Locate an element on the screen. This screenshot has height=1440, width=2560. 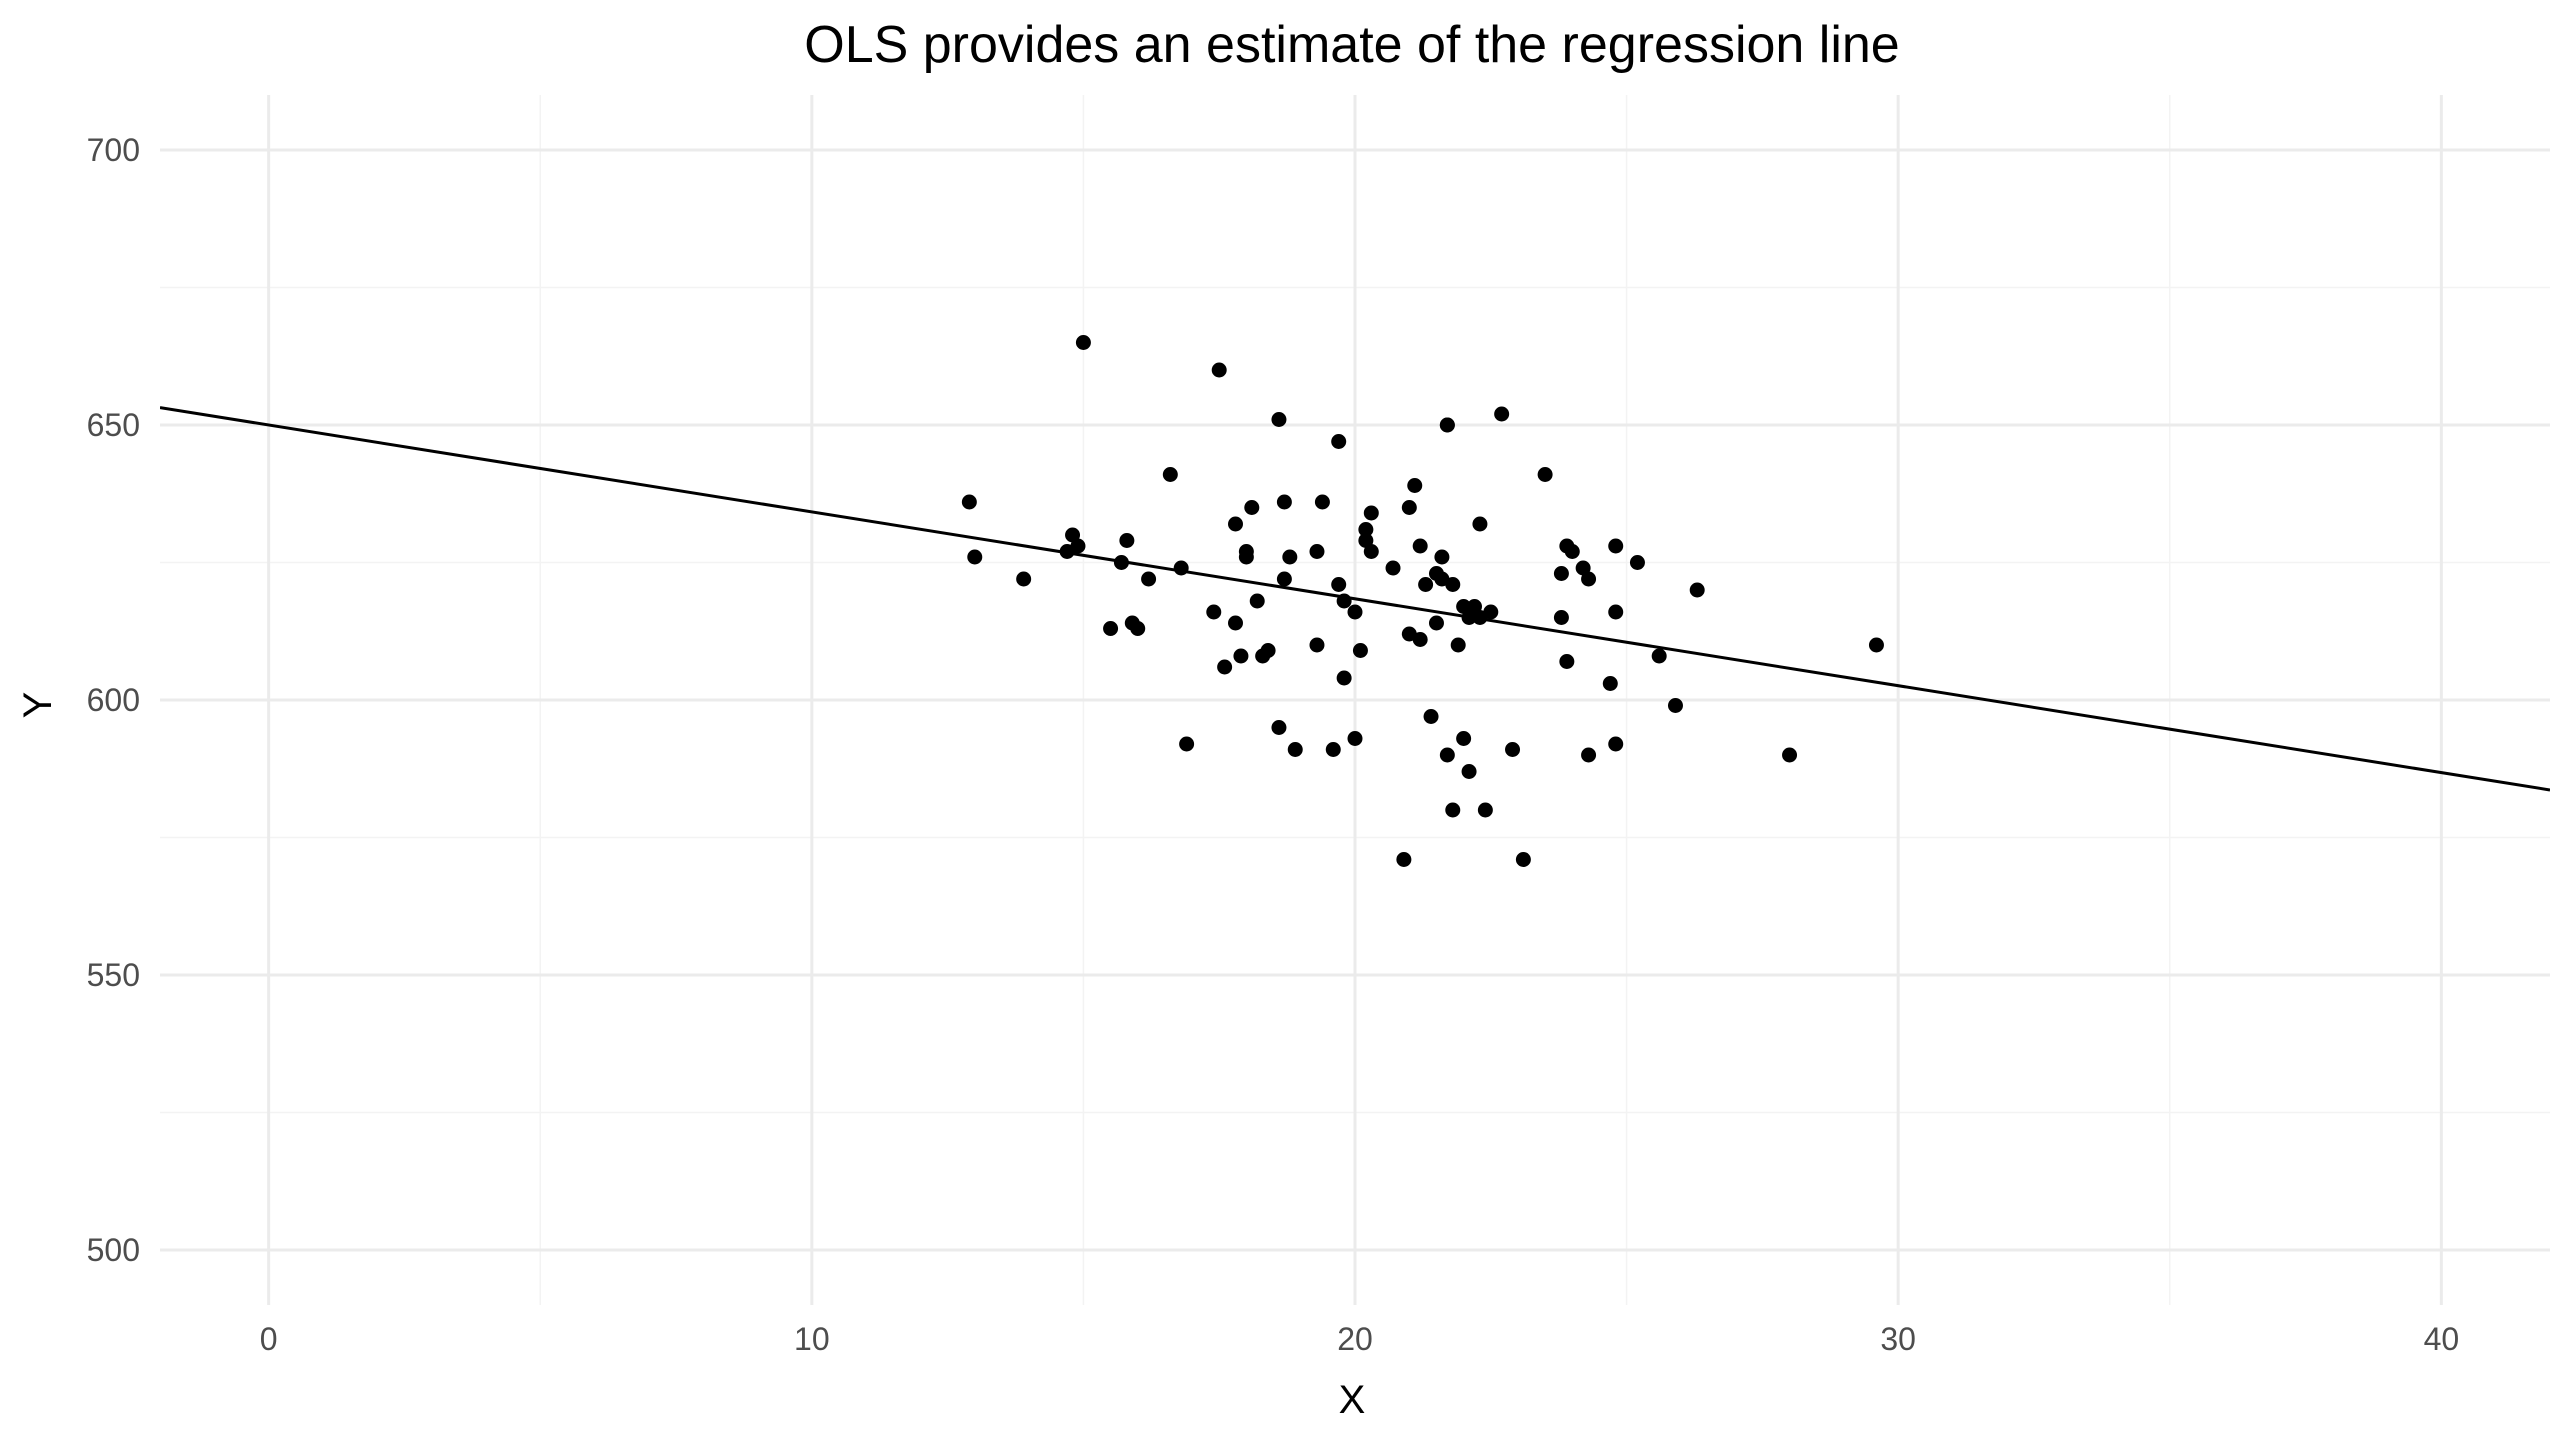
x-tick-label: 30 is located at coordinates (1898, 1339).